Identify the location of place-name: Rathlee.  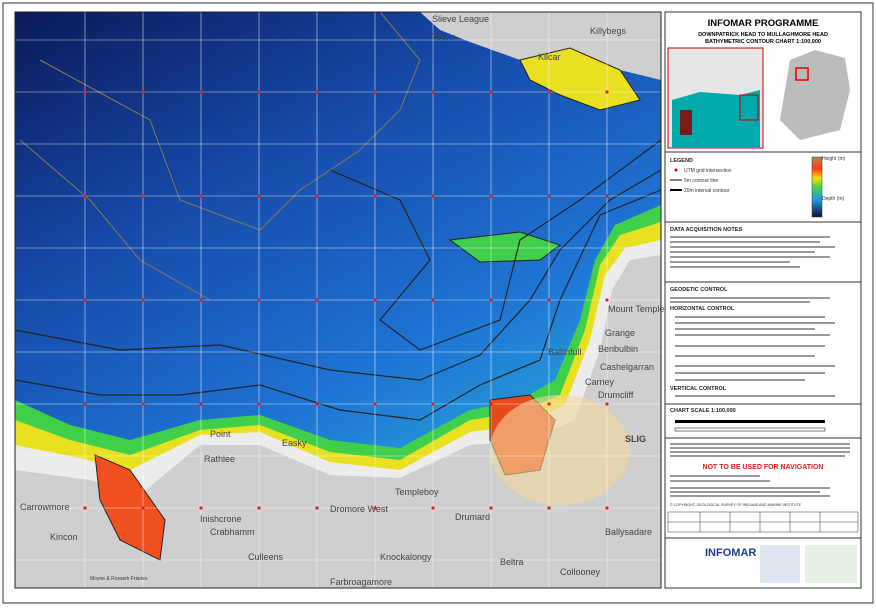
(219, 459).